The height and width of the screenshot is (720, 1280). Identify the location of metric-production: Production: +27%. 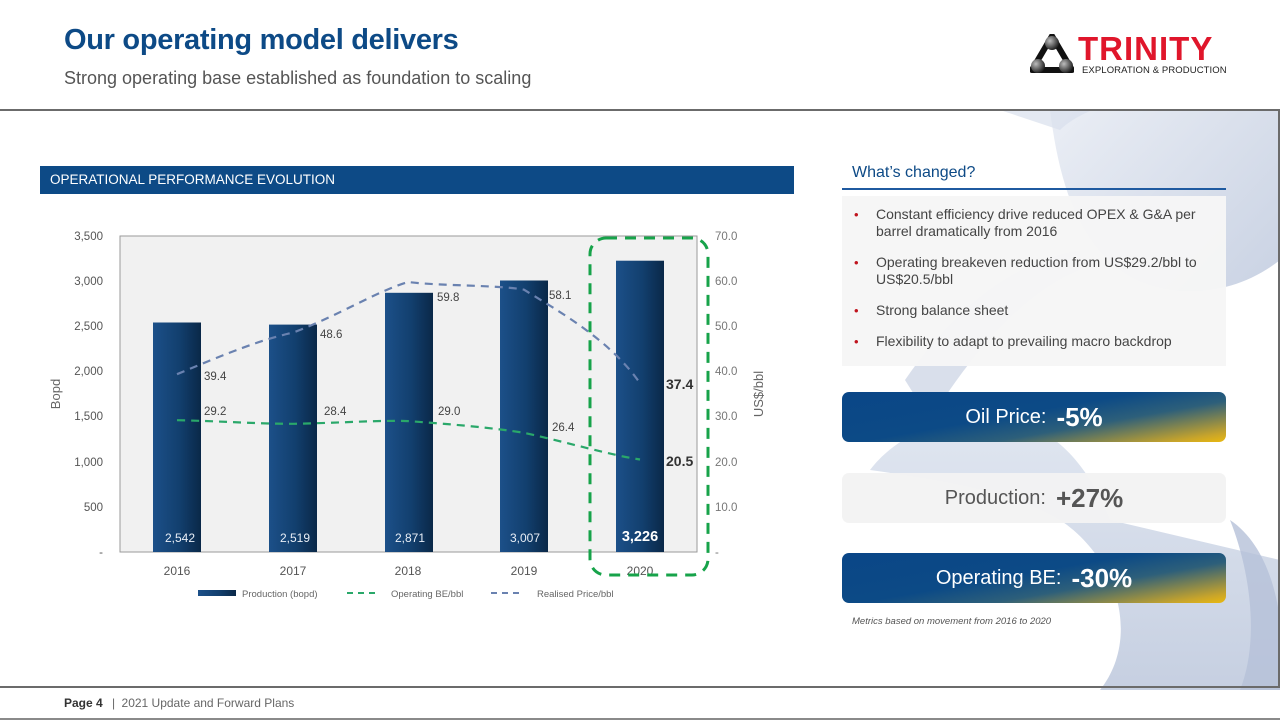
(1034, 498).